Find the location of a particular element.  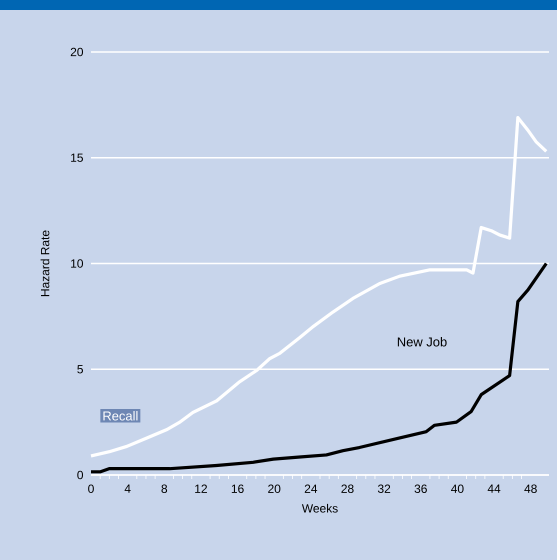

y-tick-label: 15 is located at coordinates (77, 158).